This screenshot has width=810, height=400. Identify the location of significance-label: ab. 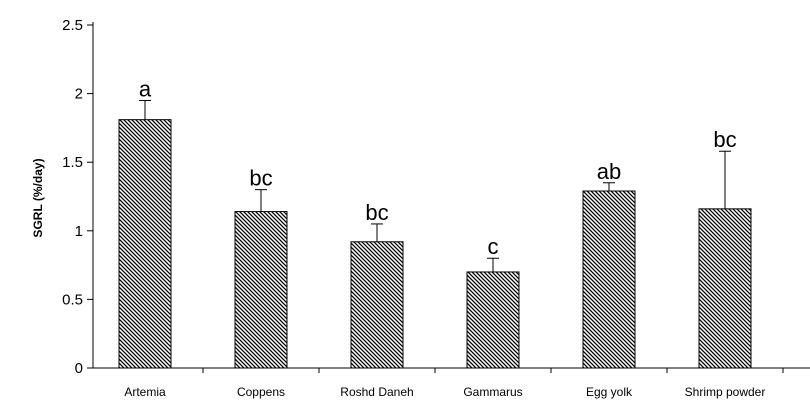
(609, 171).